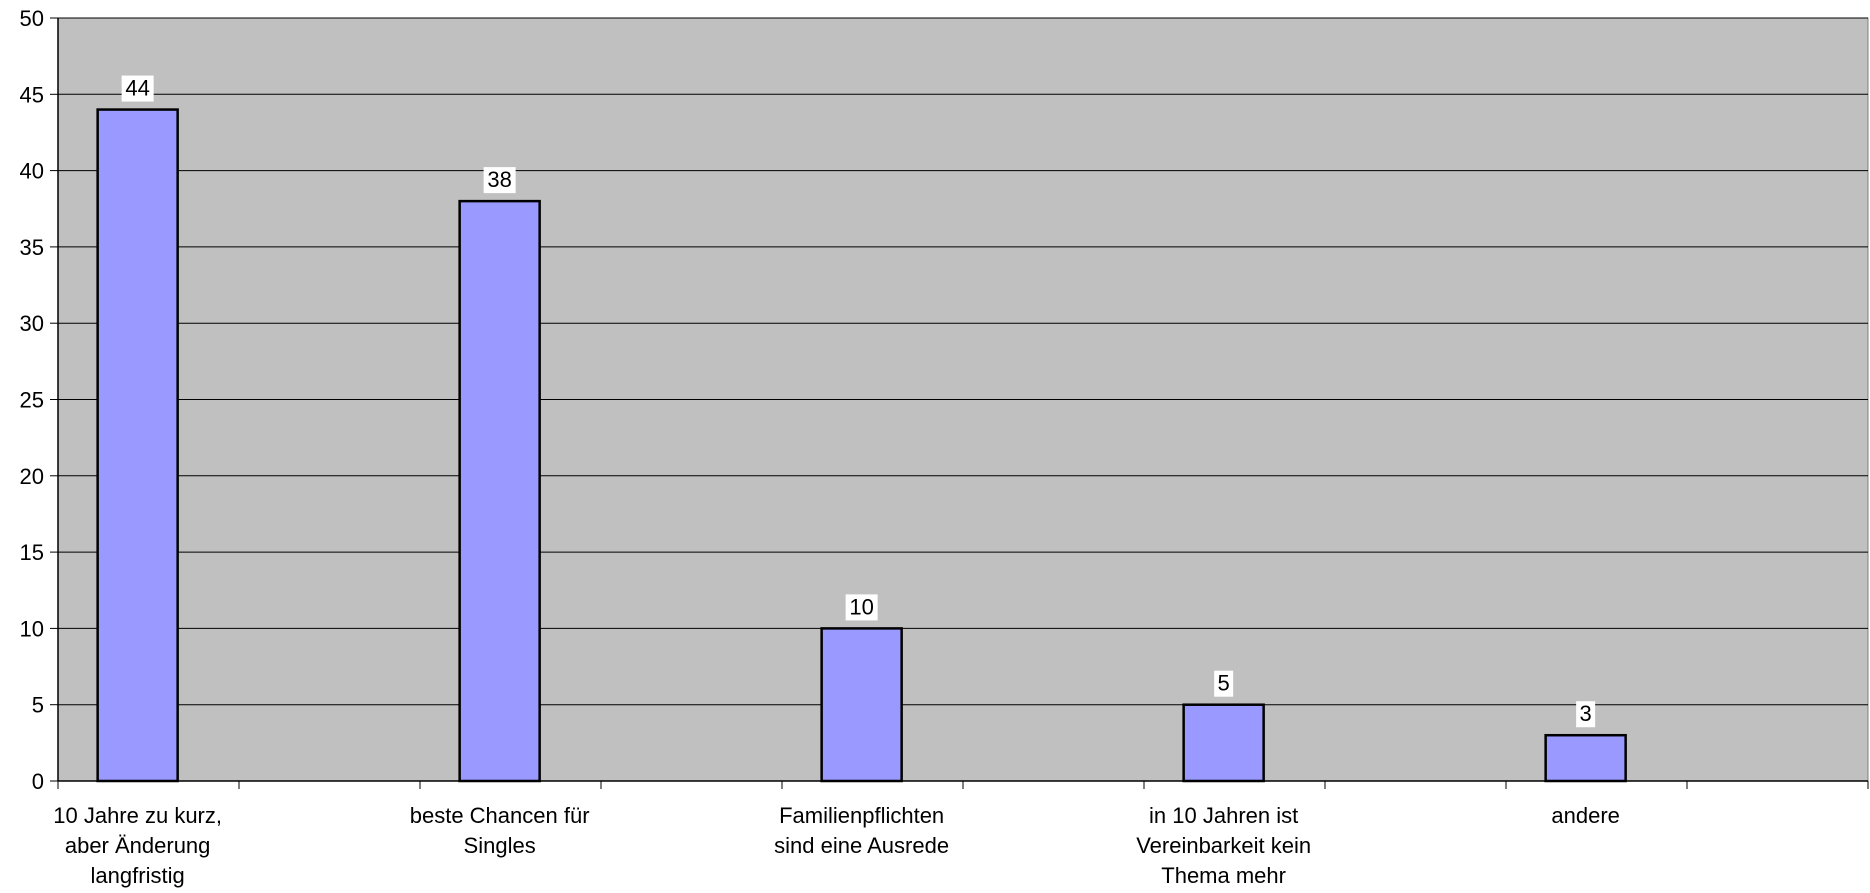 The height and width of the screenshot is (893, 1870). I want to click on x-category-label-line: aber Änderung, so click(138, 845).